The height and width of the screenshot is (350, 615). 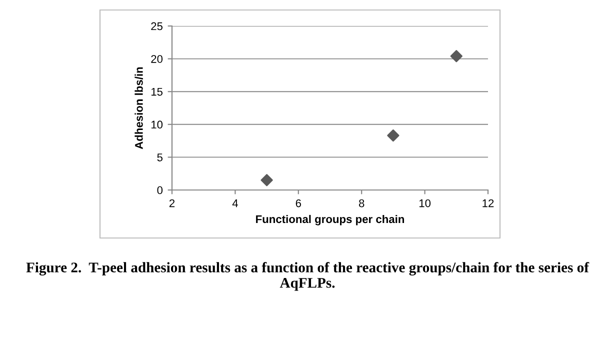 What do you see at coordinates (157, 26) in the screenshot?
I see `y-tick-label: 25` at bounding box center [157, 26].